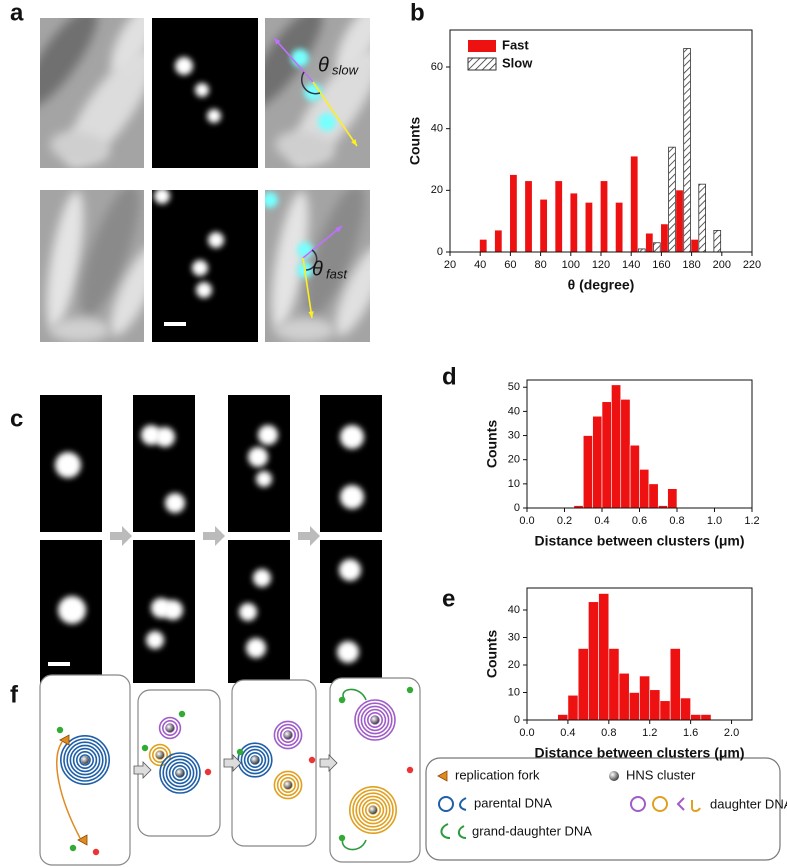 Image resolution: width=787 pixels, height=867 pixels. What do you see at coordinates (515, 44) in the screenshot?
I see `legend-label: Fast` at bounding box center [515, 44].